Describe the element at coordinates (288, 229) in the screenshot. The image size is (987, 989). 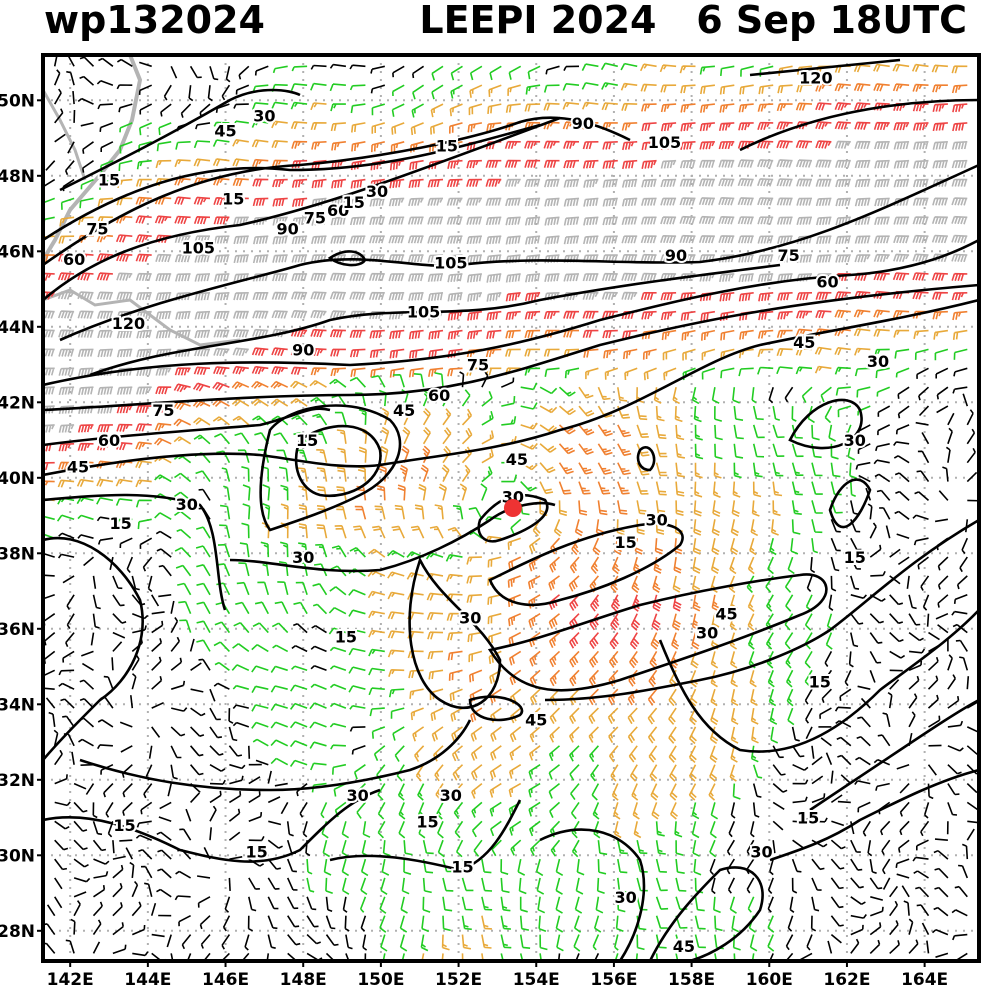
I see `contour-label: 90` at that location.